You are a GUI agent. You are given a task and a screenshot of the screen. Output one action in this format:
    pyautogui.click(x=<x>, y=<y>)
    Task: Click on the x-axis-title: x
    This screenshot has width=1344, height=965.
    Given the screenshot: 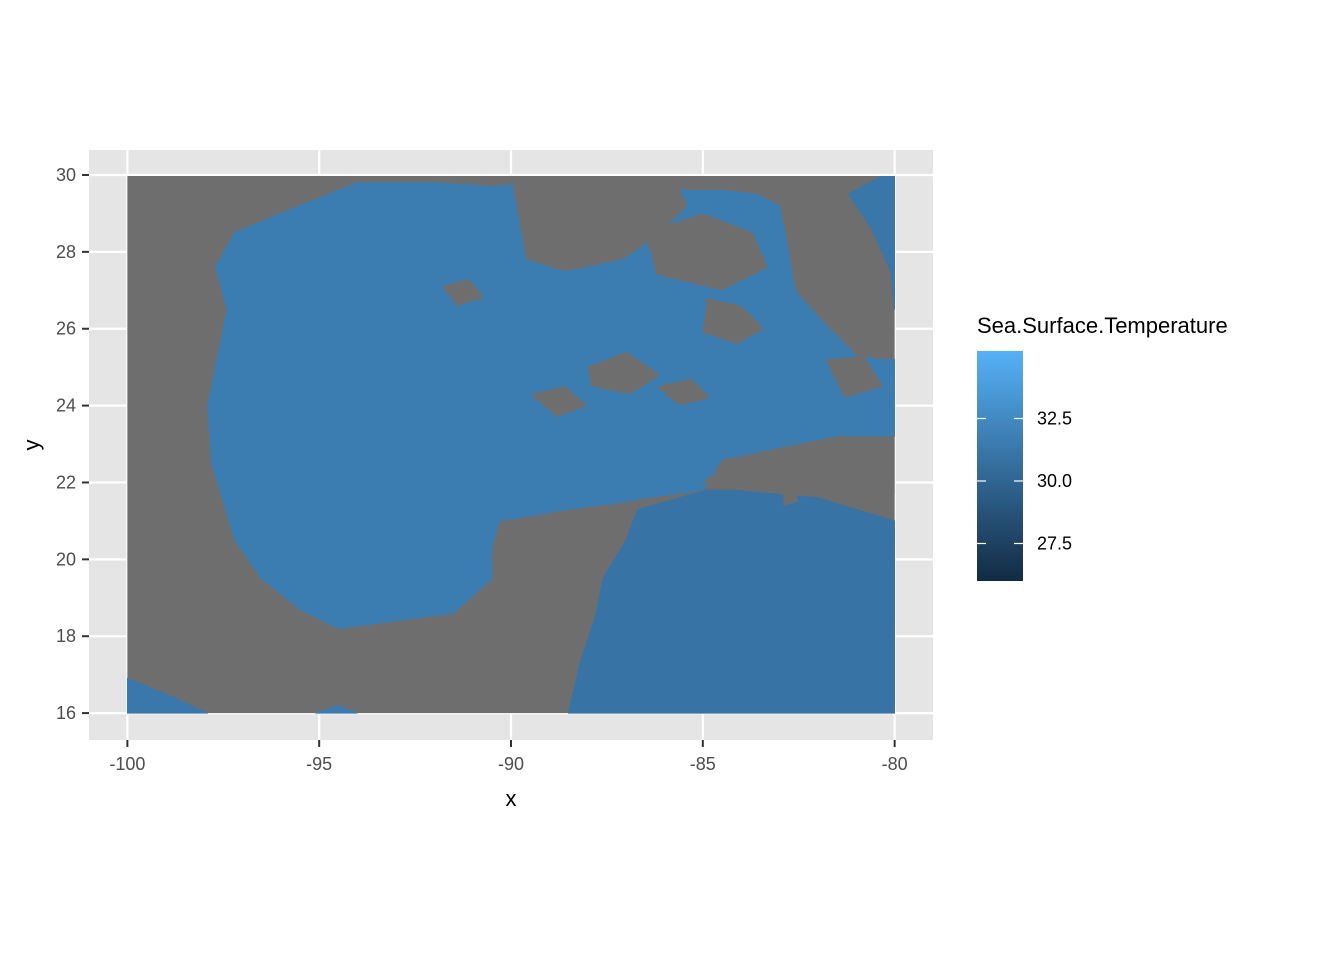 What is the action you would take?
    pyautogui.click(x=511, y=798)
    